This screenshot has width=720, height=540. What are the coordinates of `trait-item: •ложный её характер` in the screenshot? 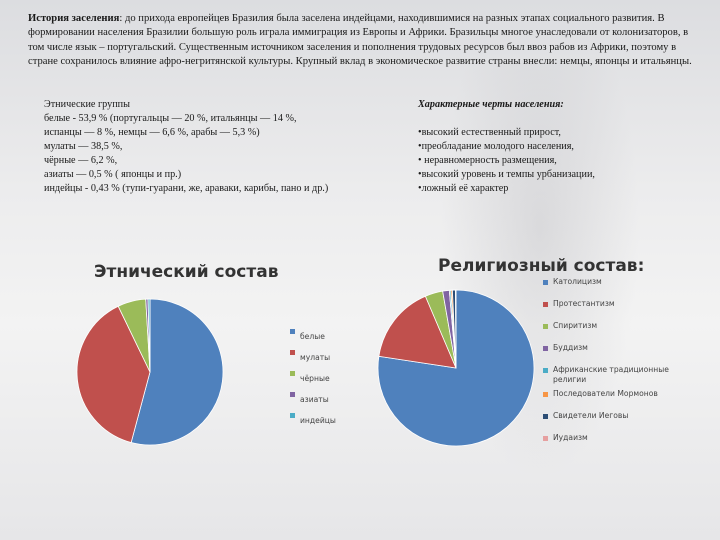 It's located at (463, 188).